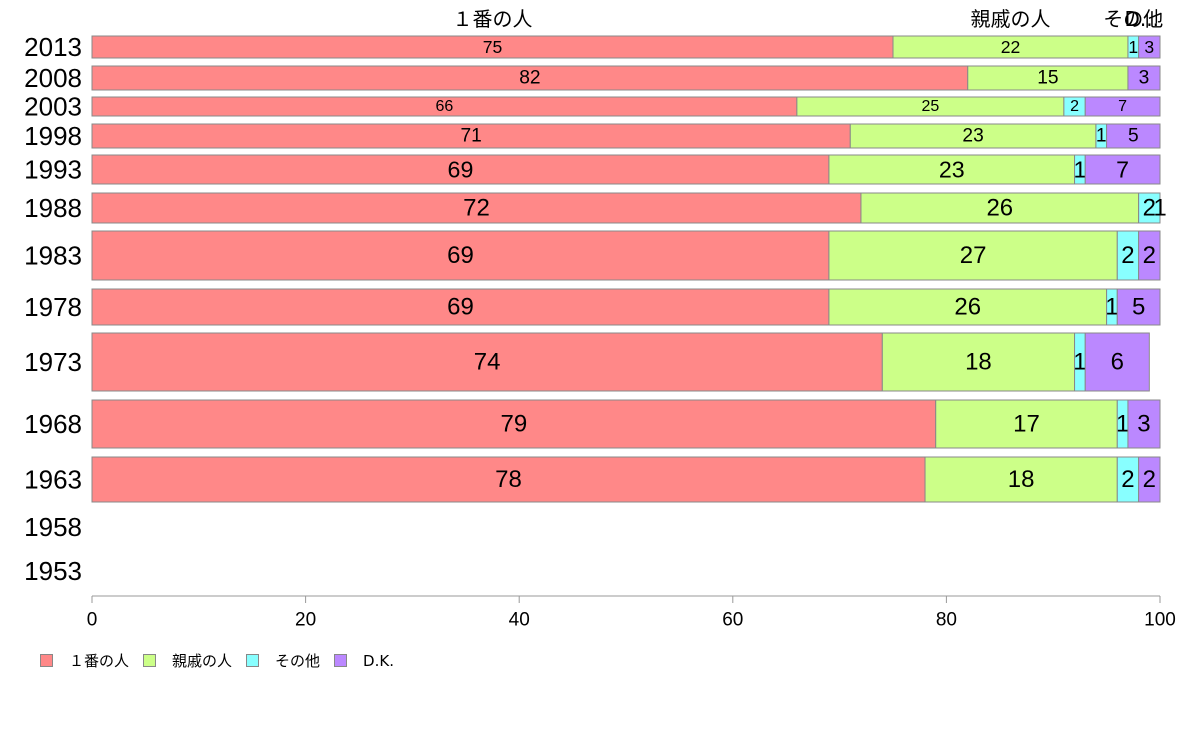  I want to click on data-label: 75, so click(493, 47).